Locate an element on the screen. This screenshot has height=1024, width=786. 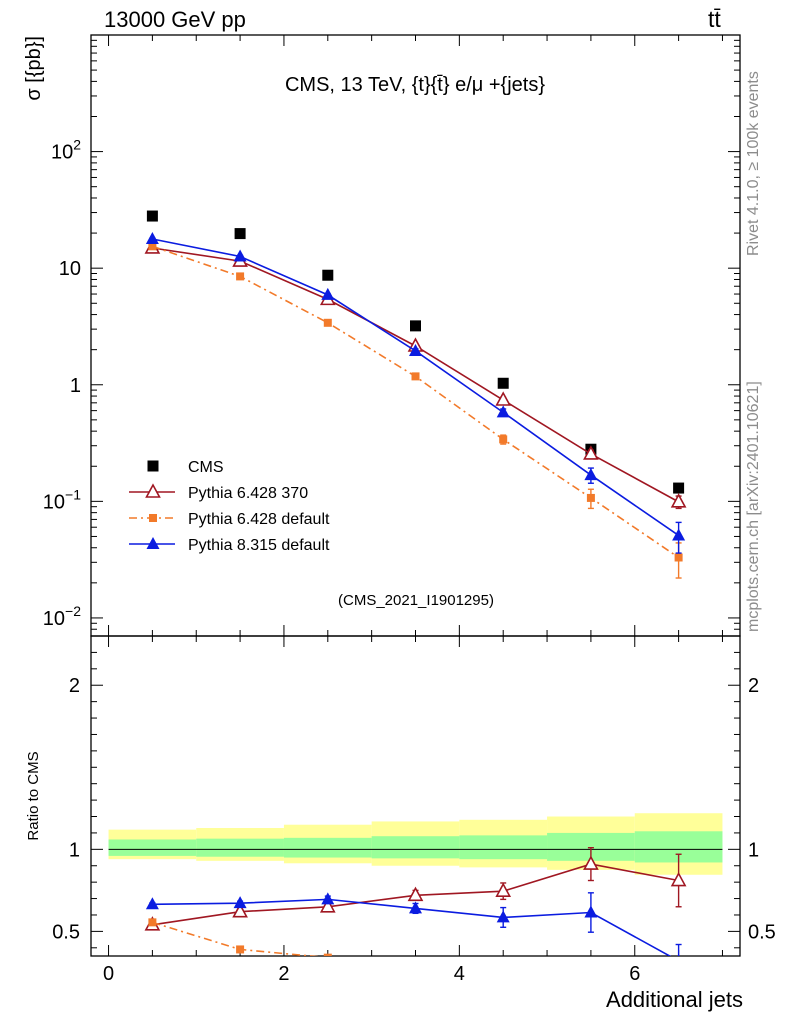
y-tick-label: 1 is located at coordinates (75, 386).